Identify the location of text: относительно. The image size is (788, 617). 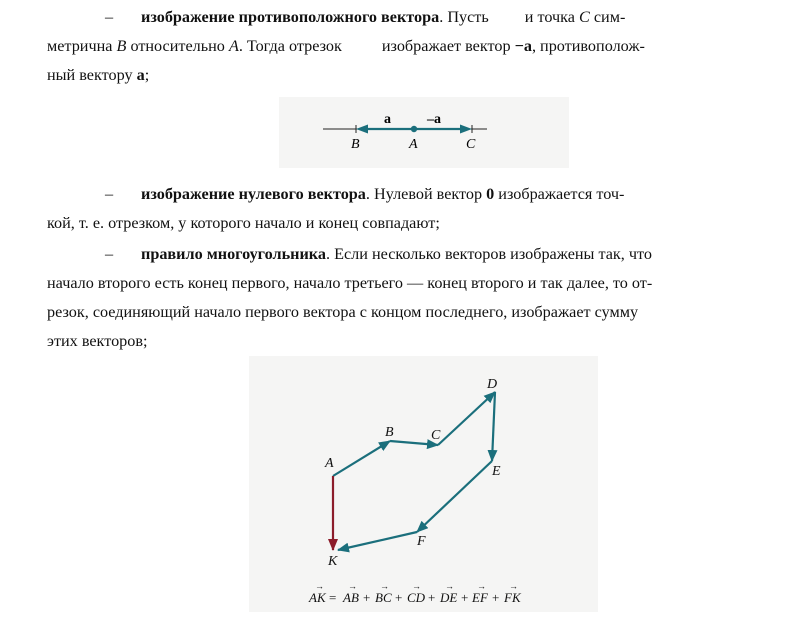
(177, 46).